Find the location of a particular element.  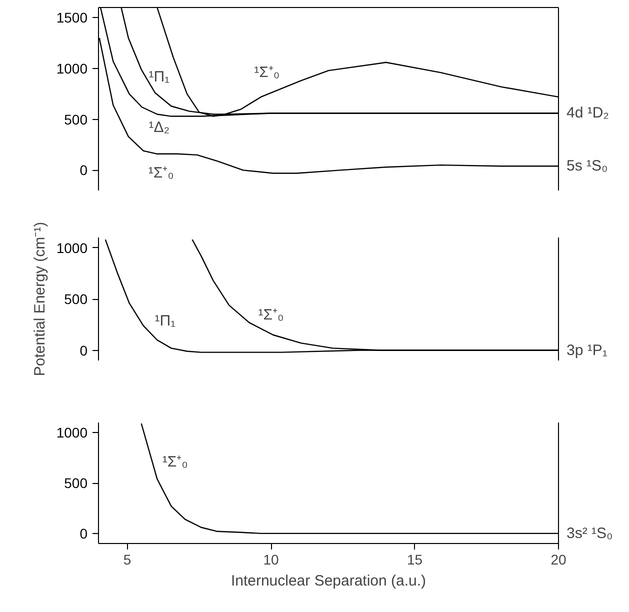

text: 4d ¹D₂ is located at coordinates (588, 113).